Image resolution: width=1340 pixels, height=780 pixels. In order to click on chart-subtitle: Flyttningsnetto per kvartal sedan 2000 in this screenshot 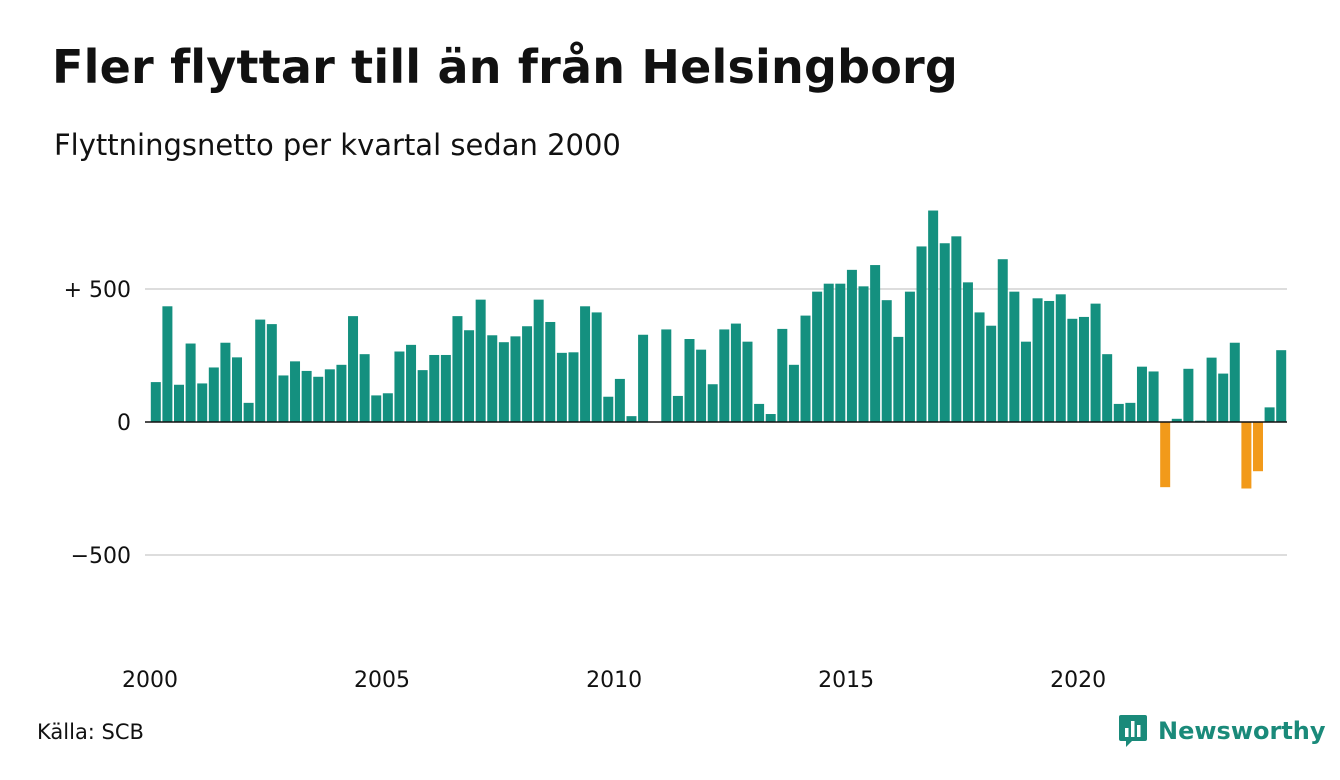, I will do `click(337, 145)`.